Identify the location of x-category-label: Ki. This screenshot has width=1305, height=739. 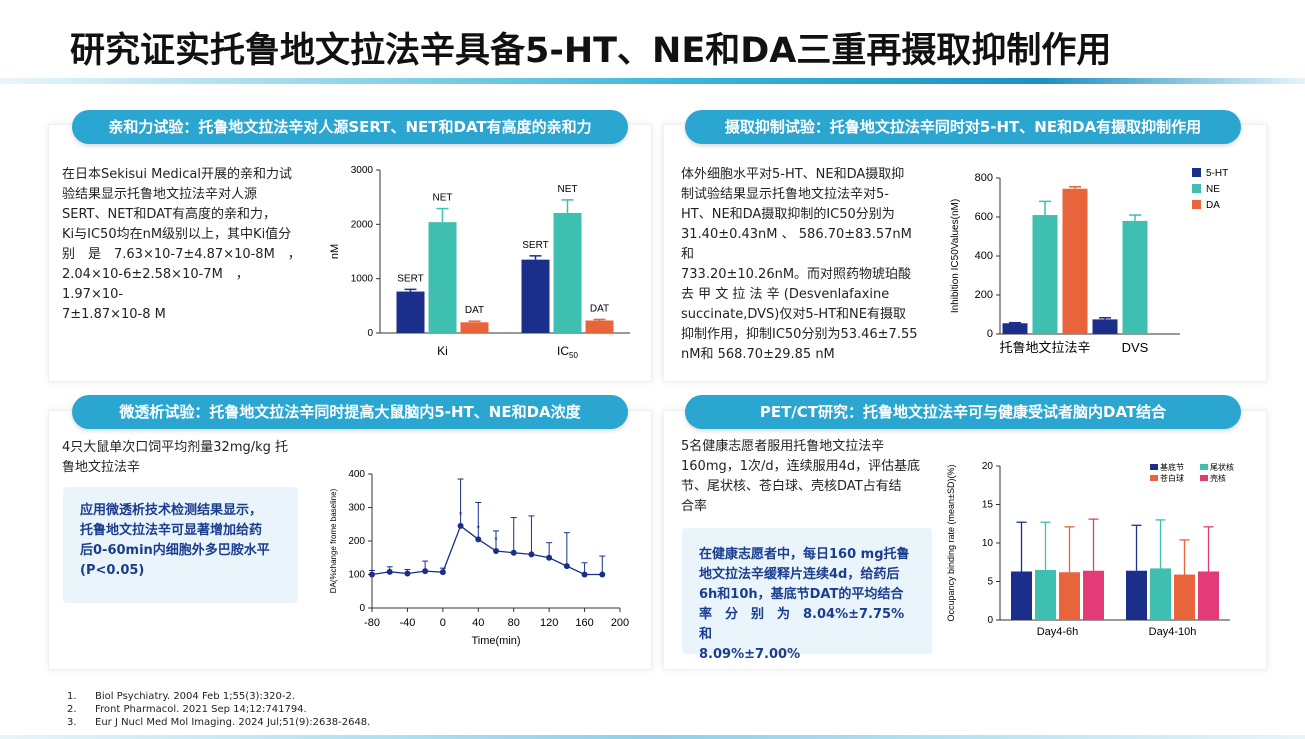
(442, 351).